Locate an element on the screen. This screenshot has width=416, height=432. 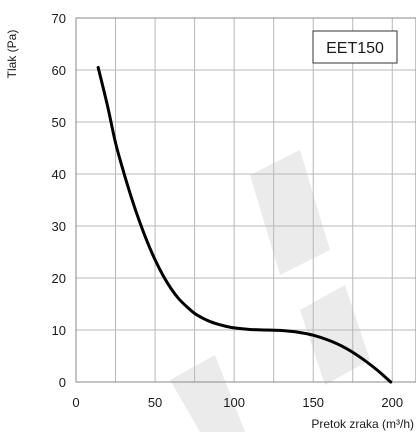
x-tick-label-0: 0 is located at coordinates (75, 402).